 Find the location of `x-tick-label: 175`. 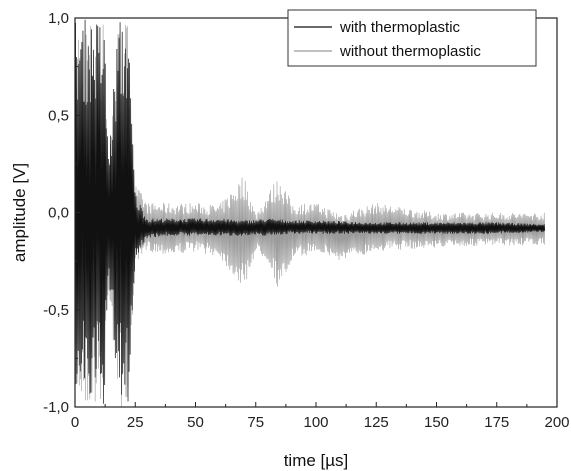

x-tick-label: 175 is located at coordinates (496, 422).